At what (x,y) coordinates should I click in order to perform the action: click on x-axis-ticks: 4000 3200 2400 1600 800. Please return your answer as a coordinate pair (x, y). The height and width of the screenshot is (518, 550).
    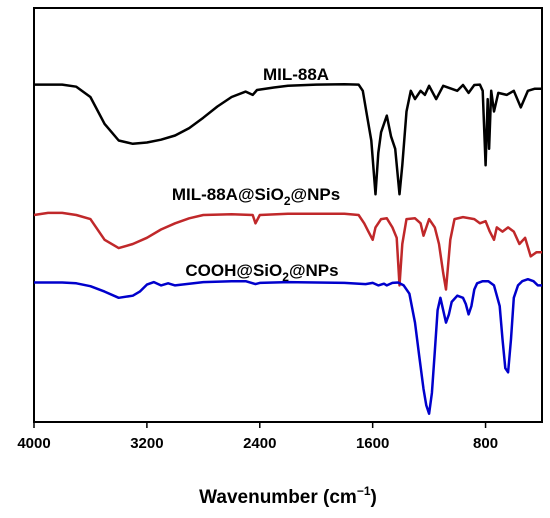
    Looking at the image, I should click on (257, 437).